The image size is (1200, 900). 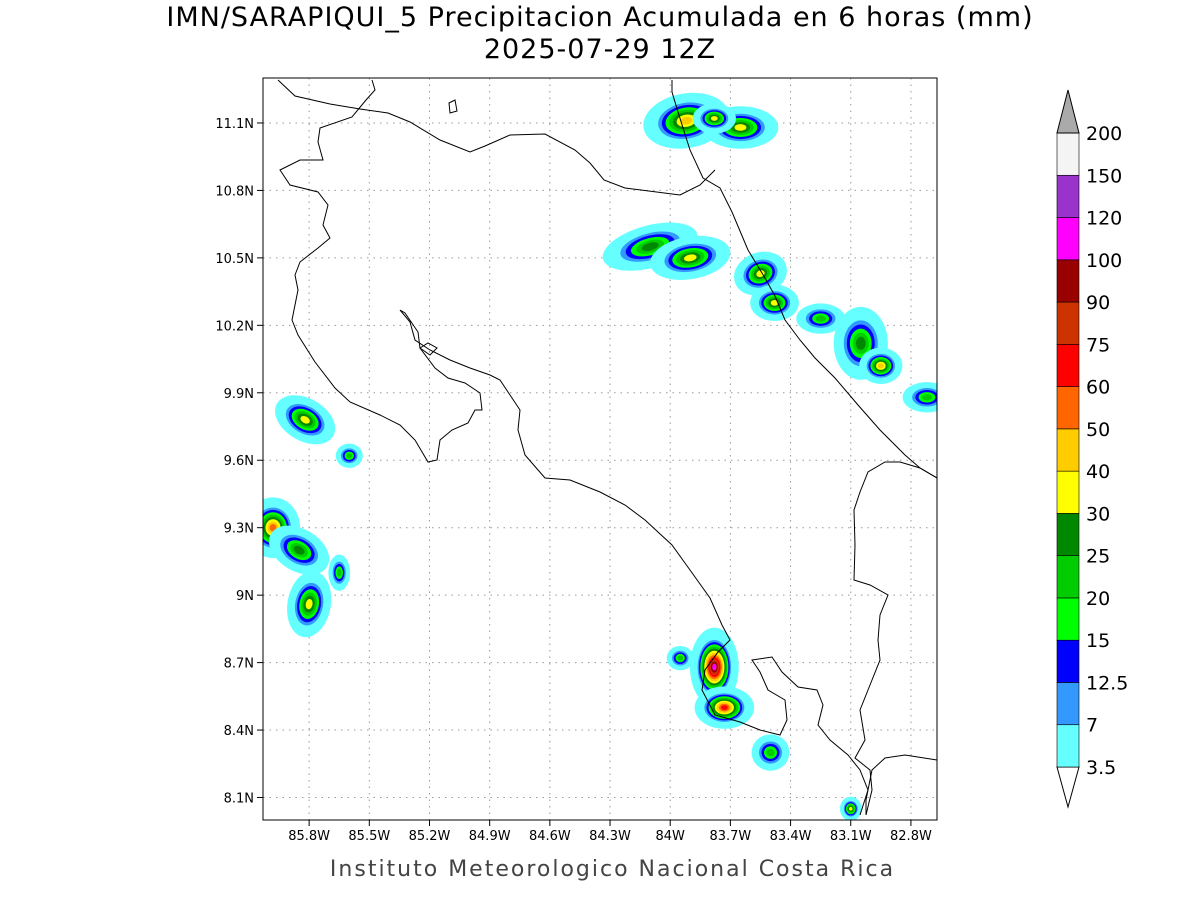 What do you see at coordinates (851, 836) in the screenshot?
I see `lon-tick-label: 83.1W` at bounding box center [851, 836].